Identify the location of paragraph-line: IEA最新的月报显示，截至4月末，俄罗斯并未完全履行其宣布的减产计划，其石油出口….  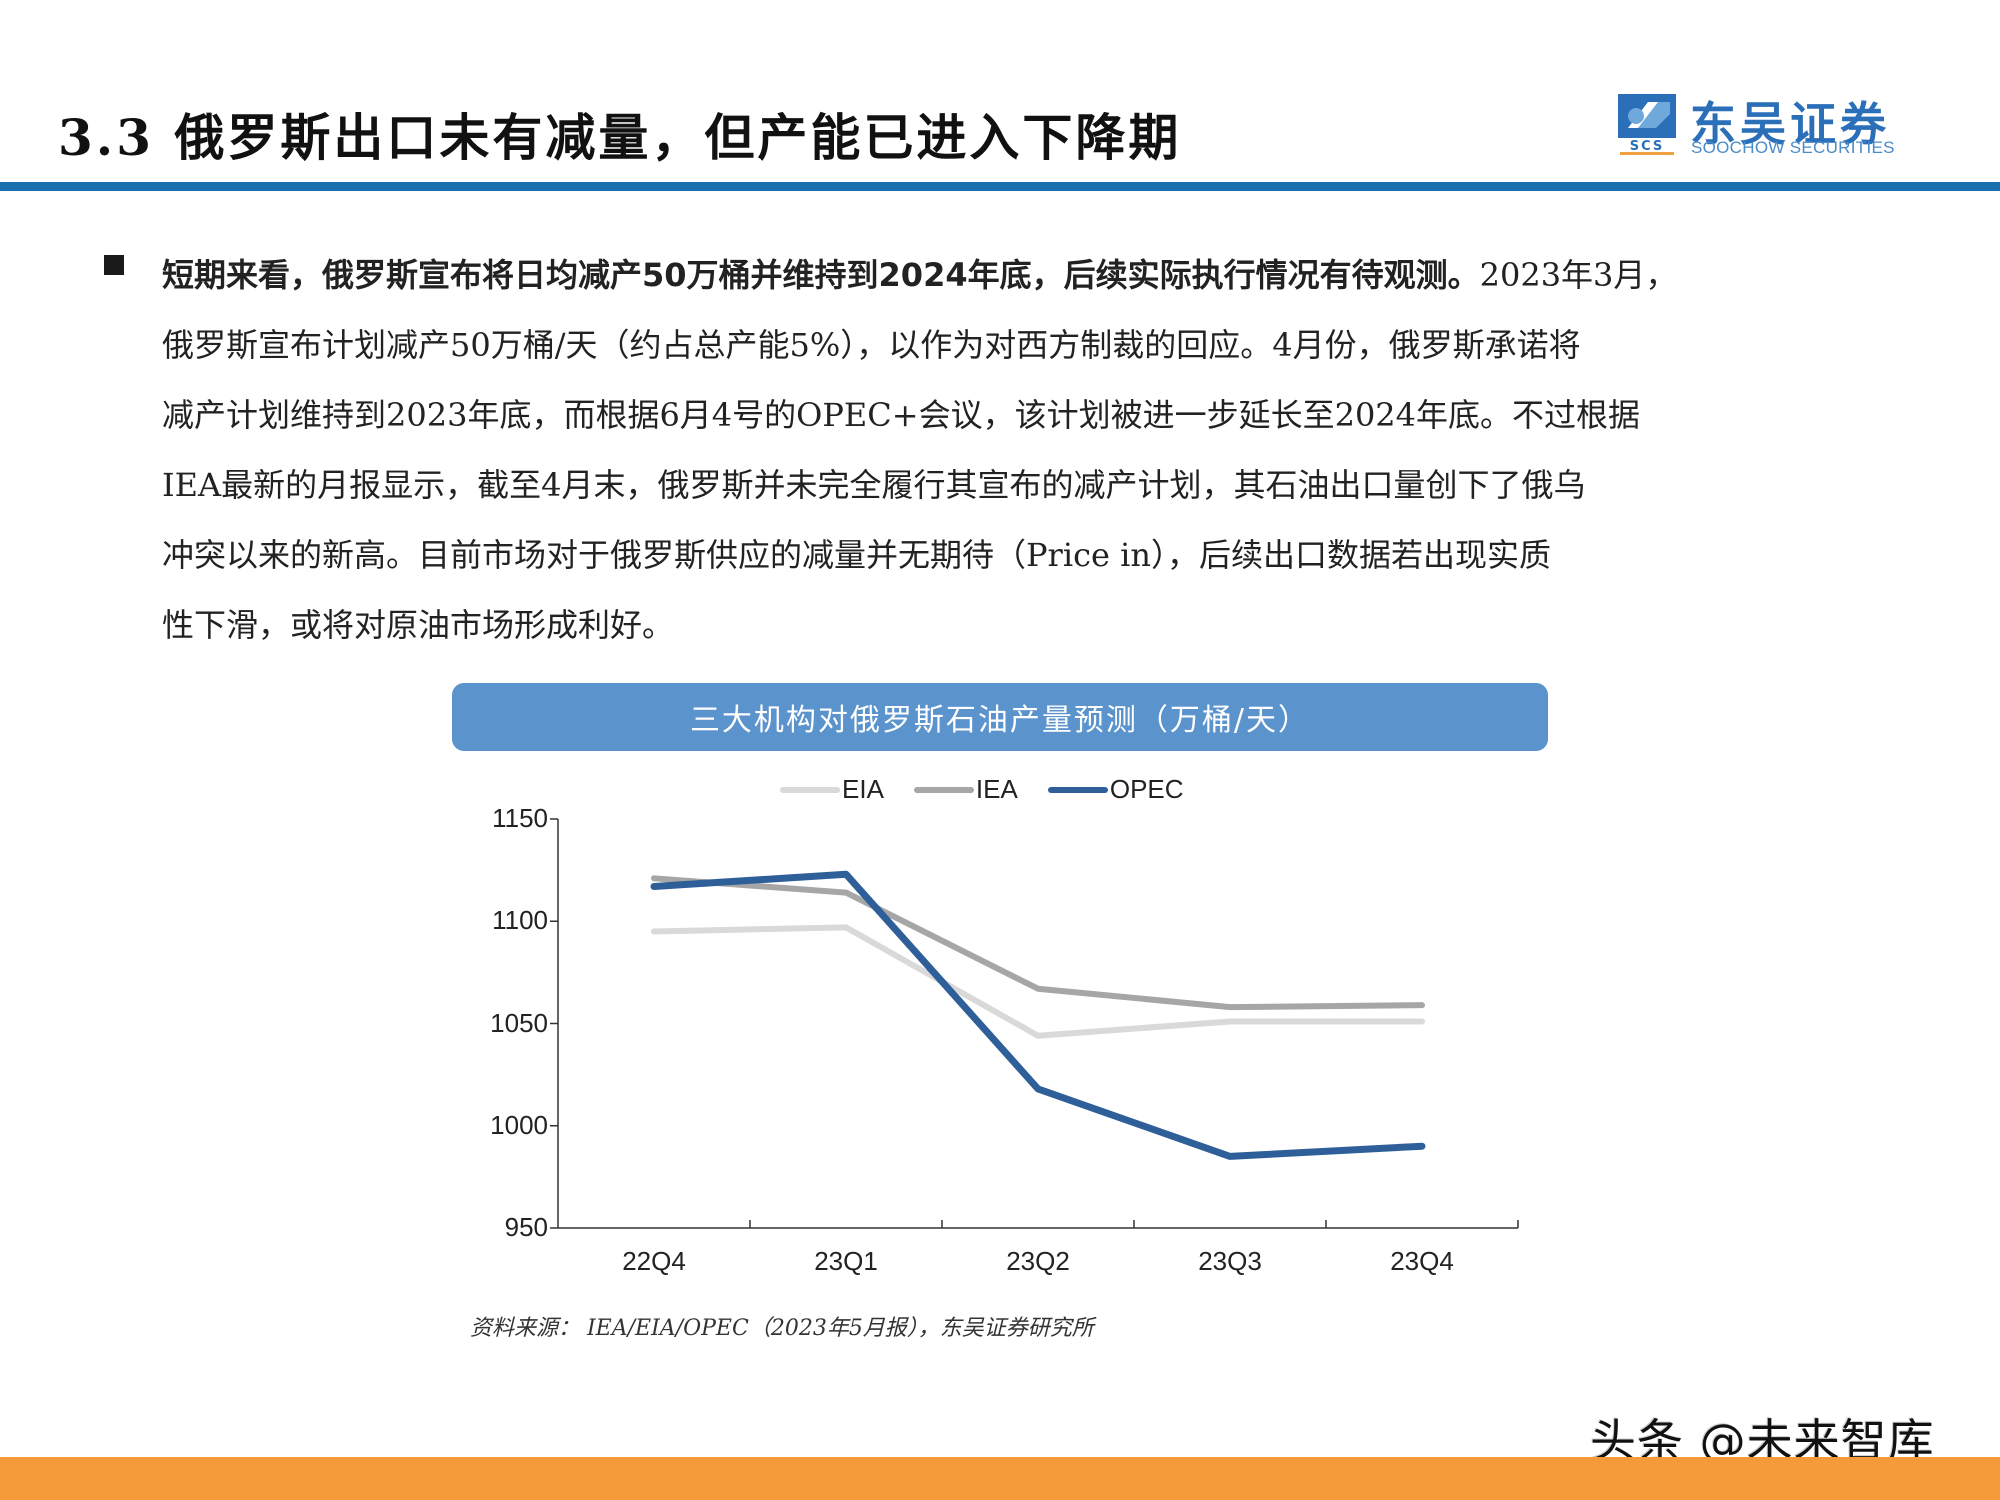
(874, 485).